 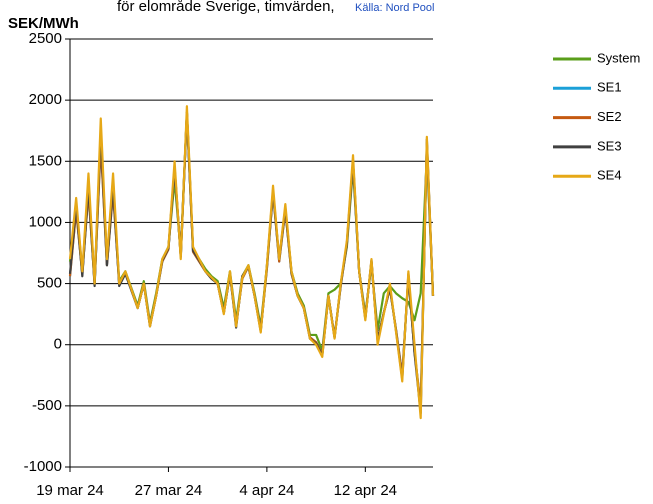 What do you see at coordinates (395, 8) in the screenshot?
I see `chart-source: Källa: Nord Pool` at bounding box center [395, 8].